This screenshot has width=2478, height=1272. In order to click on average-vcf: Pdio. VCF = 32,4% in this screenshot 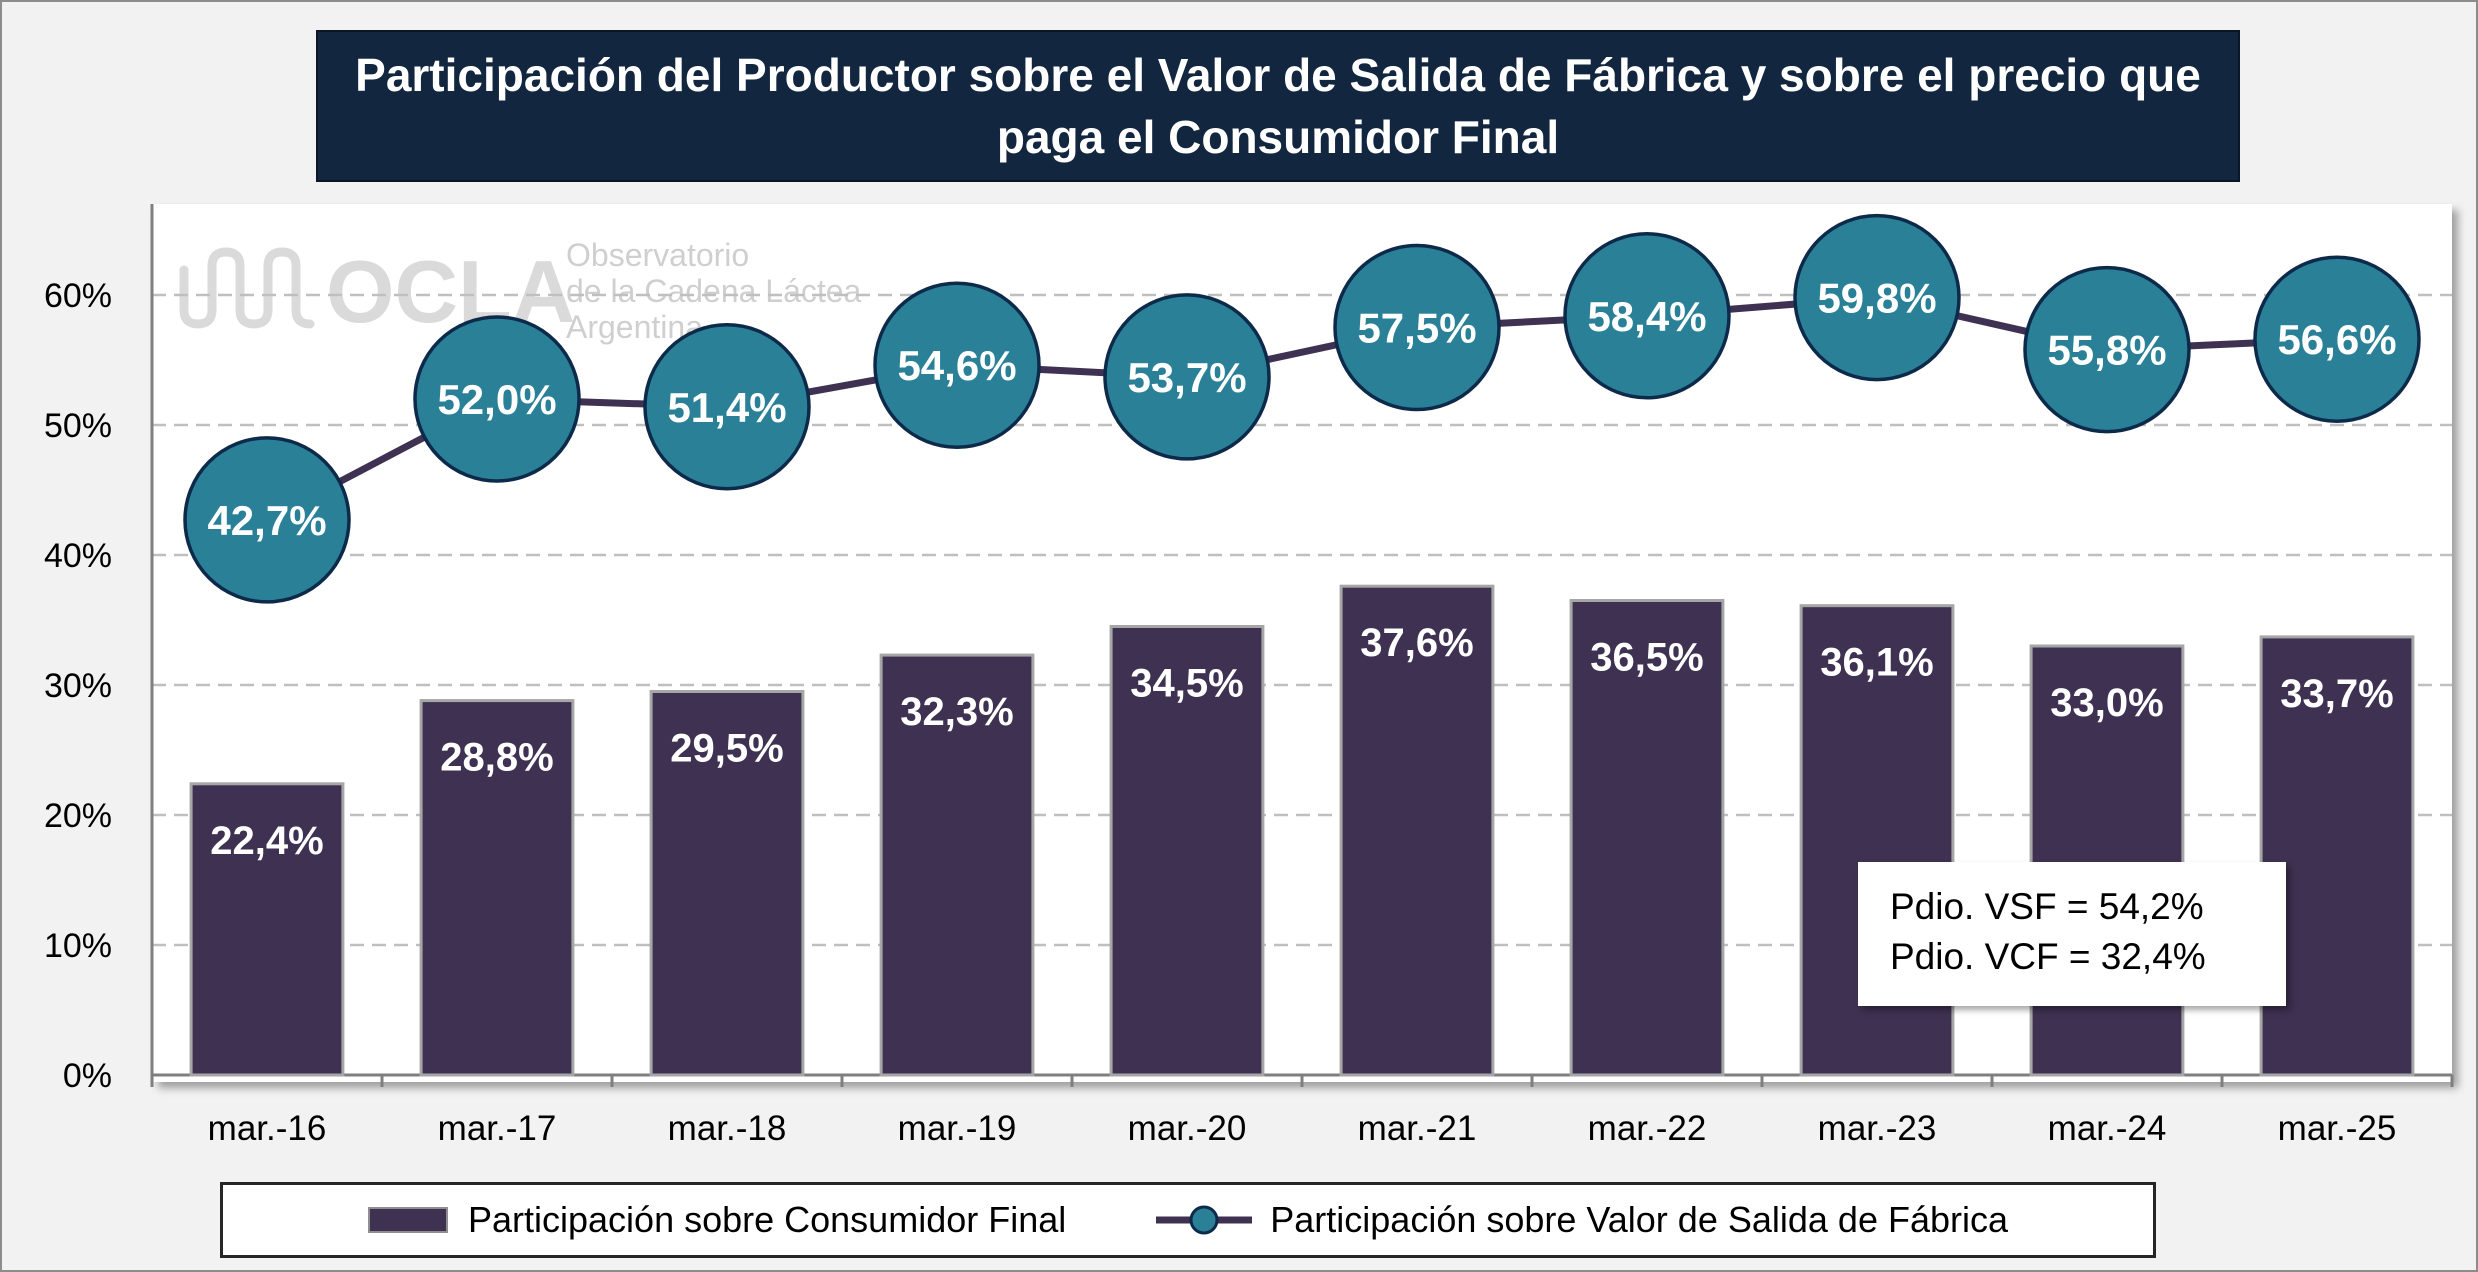, I will do `click(2048, 956)`.